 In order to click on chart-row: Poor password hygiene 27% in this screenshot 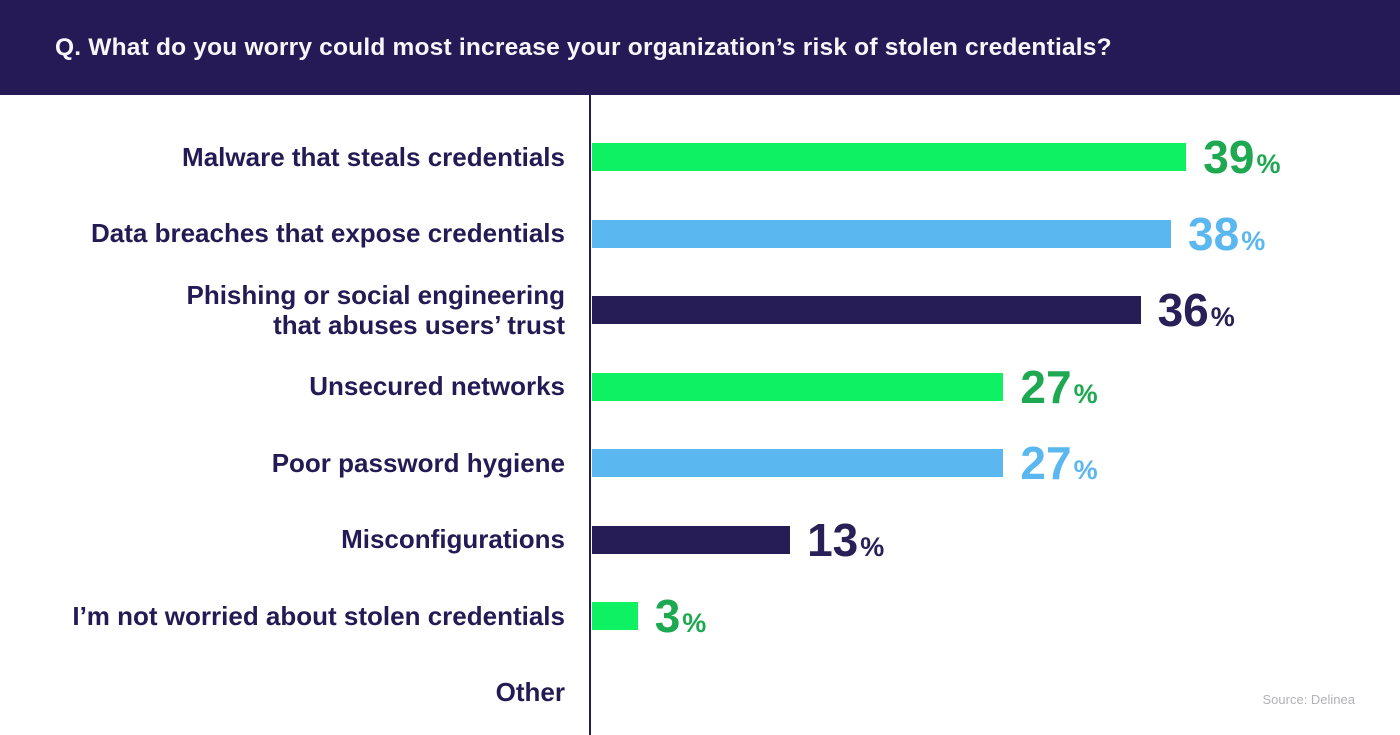, I will do `click(700, 463)`.